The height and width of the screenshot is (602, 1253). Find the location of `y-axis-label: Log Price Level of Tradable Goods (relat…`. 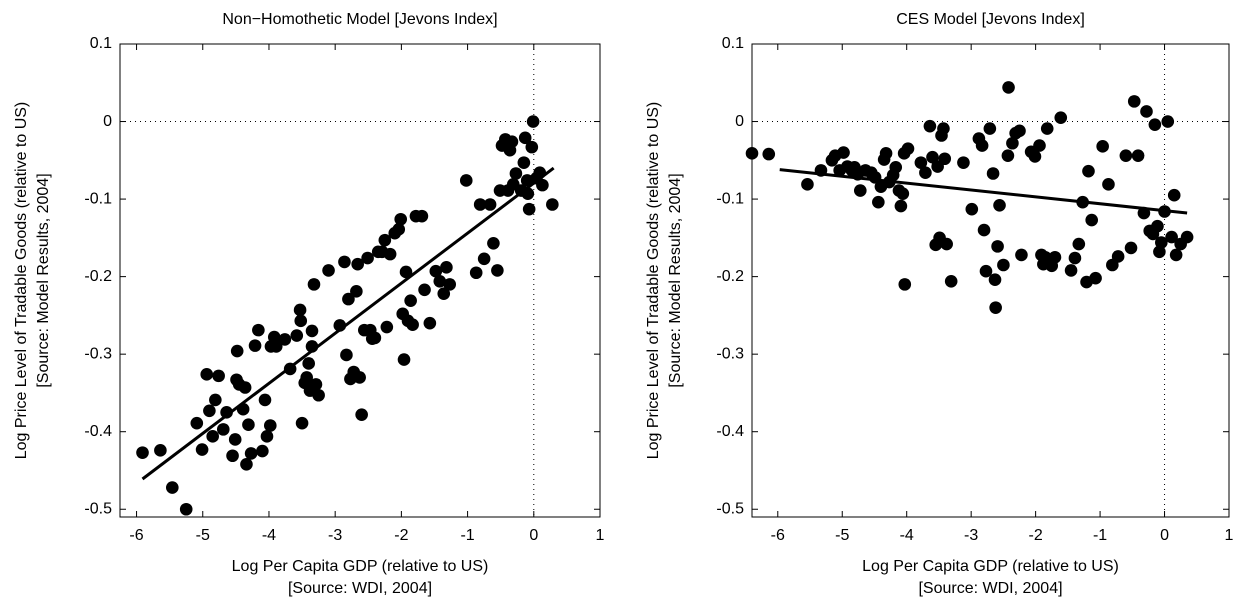

y-axis-label: Log Price Level of Tradable Goods (relat… is located at coordinates (21, 281).